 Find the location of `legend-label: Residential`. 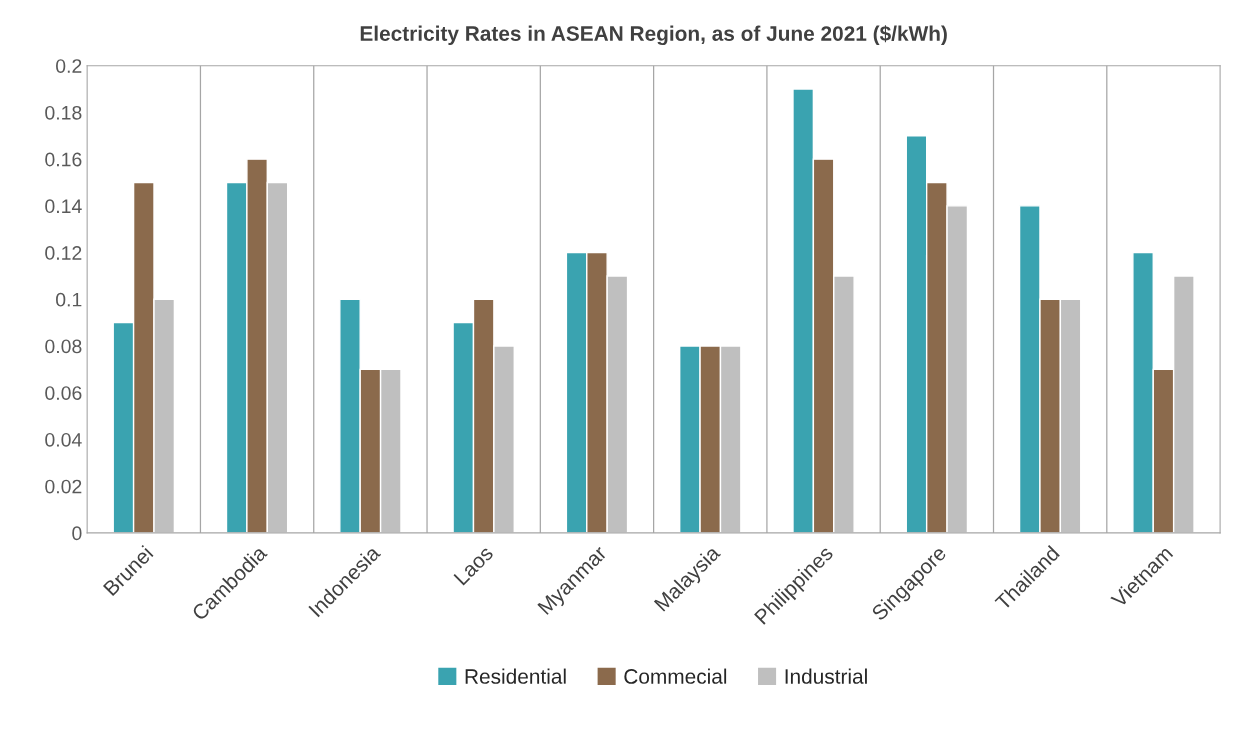

legend-label: Residential is located at coordinates (515, 676).